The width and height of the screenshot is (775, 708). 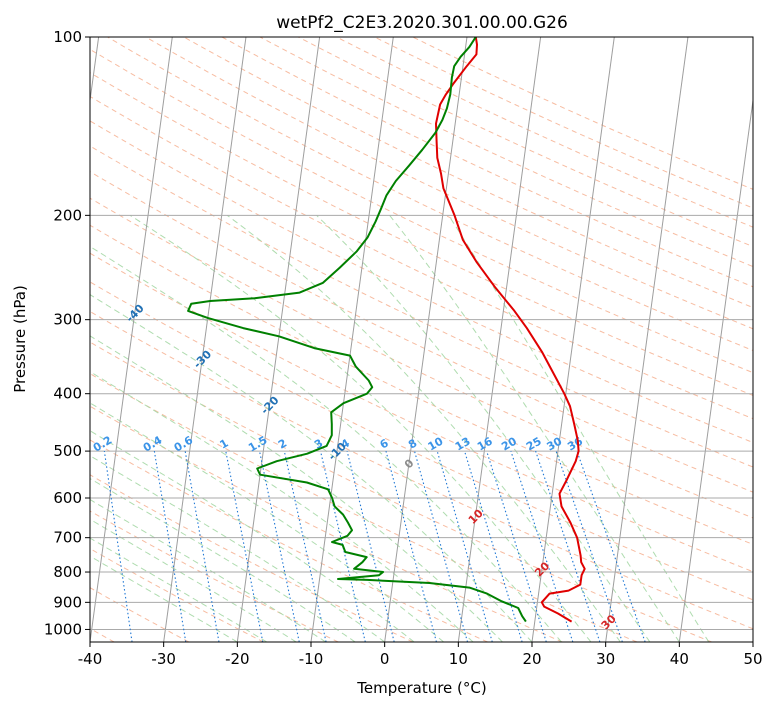 What do you see at coordinates (202, 359) in the screenshot?
I see `isotherm-label: -30` at bounding box center [202, 359].